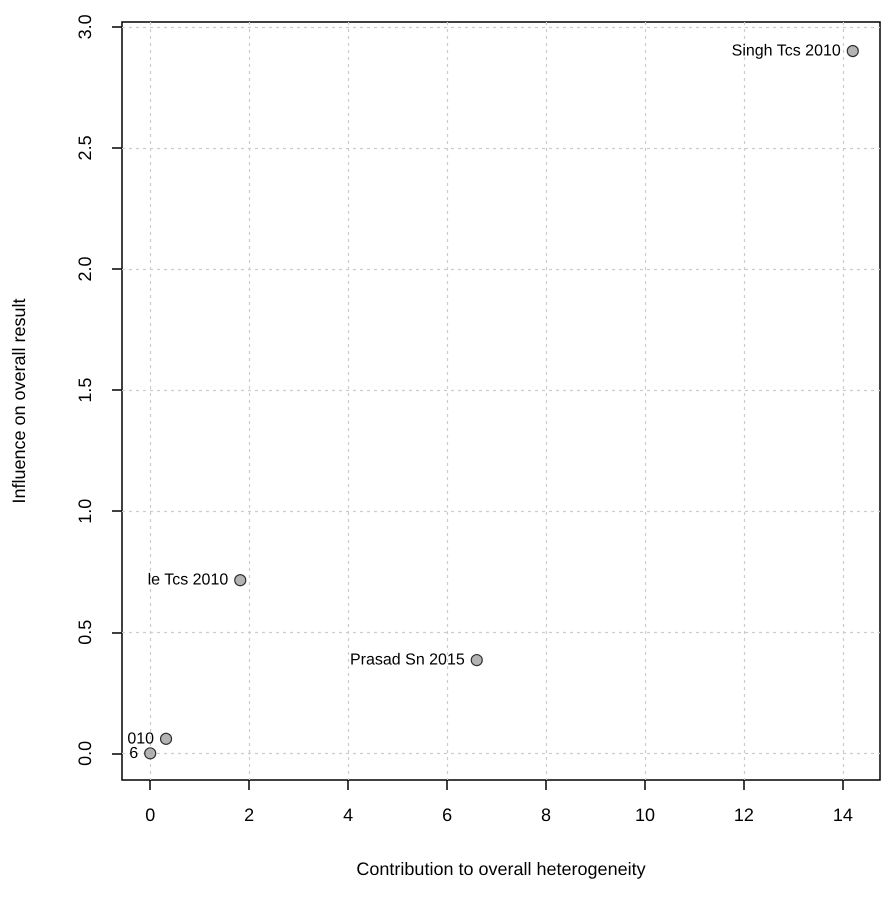  I want to click on annotation: 6, so click(133, 753).